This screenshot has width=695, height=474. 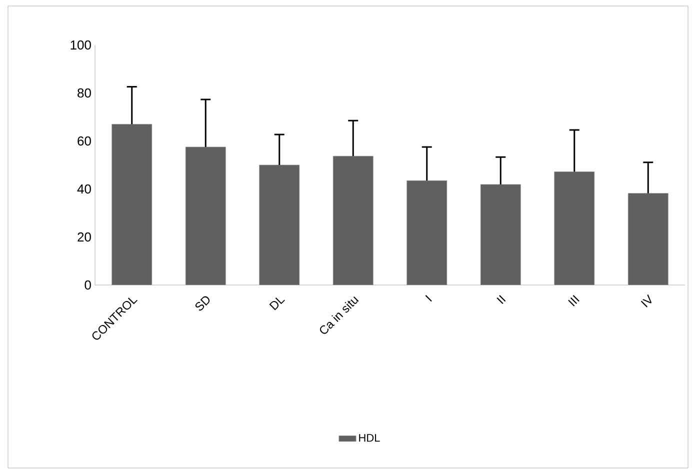 What do you see at coordinates (574, 300) in the screenshot?
I see `x-tick-label: III` at bounding box center [574, 300].